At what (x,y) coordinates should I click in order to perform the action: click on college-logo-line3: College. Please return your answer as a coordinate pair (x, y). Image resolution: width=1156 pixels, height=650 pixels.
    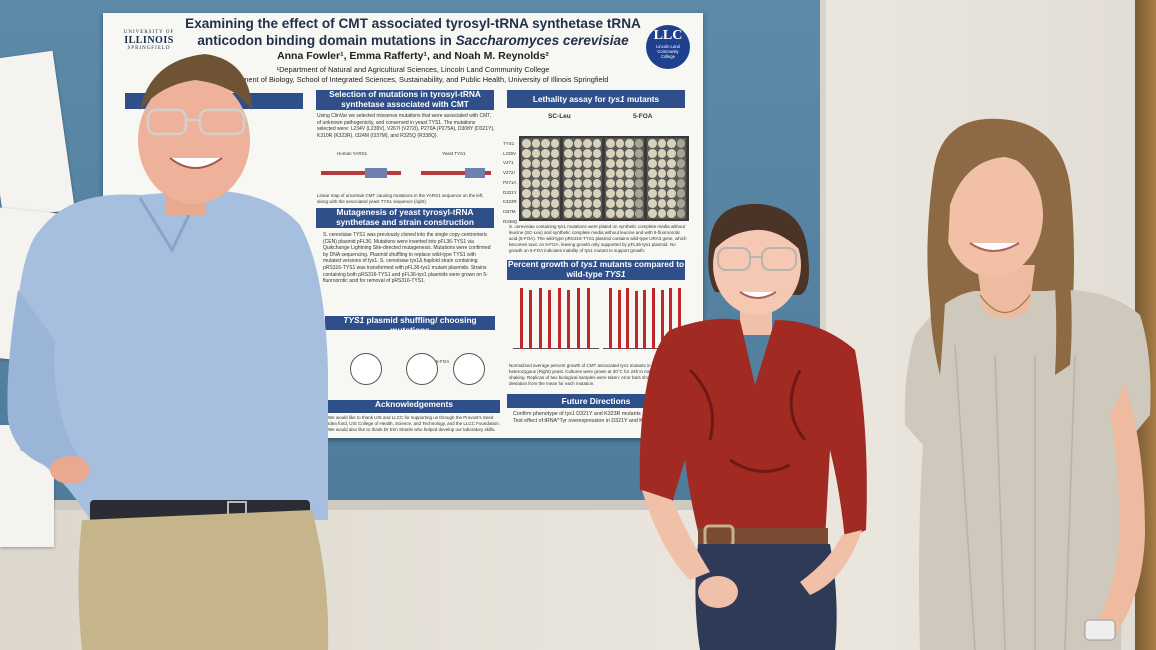
    Looking at the image, I should click on (668, 56).